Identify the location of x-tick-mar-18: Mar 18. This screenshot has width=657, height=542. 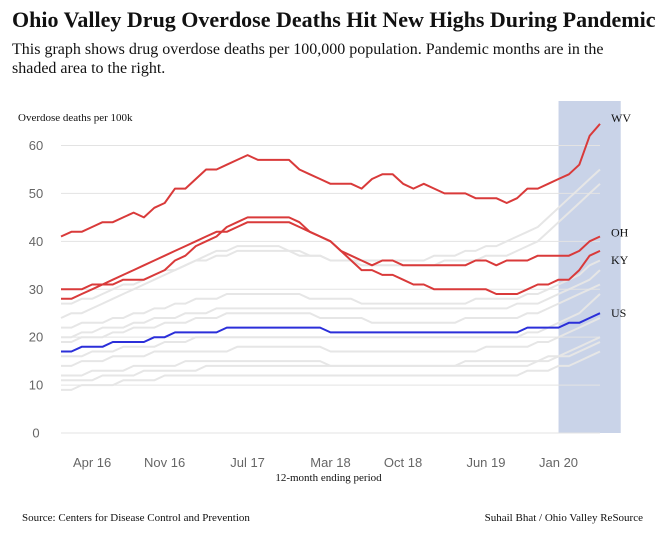
(330, 462).